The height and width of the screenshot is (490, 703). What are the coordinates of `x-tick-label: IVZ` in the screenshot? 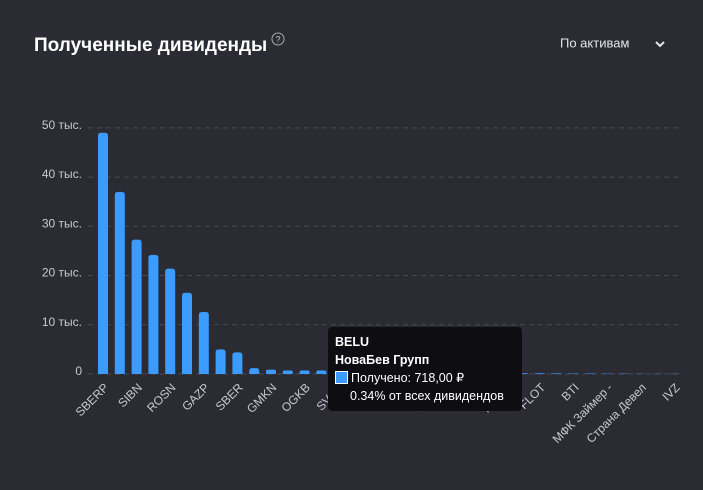 It's located at (670, 391).